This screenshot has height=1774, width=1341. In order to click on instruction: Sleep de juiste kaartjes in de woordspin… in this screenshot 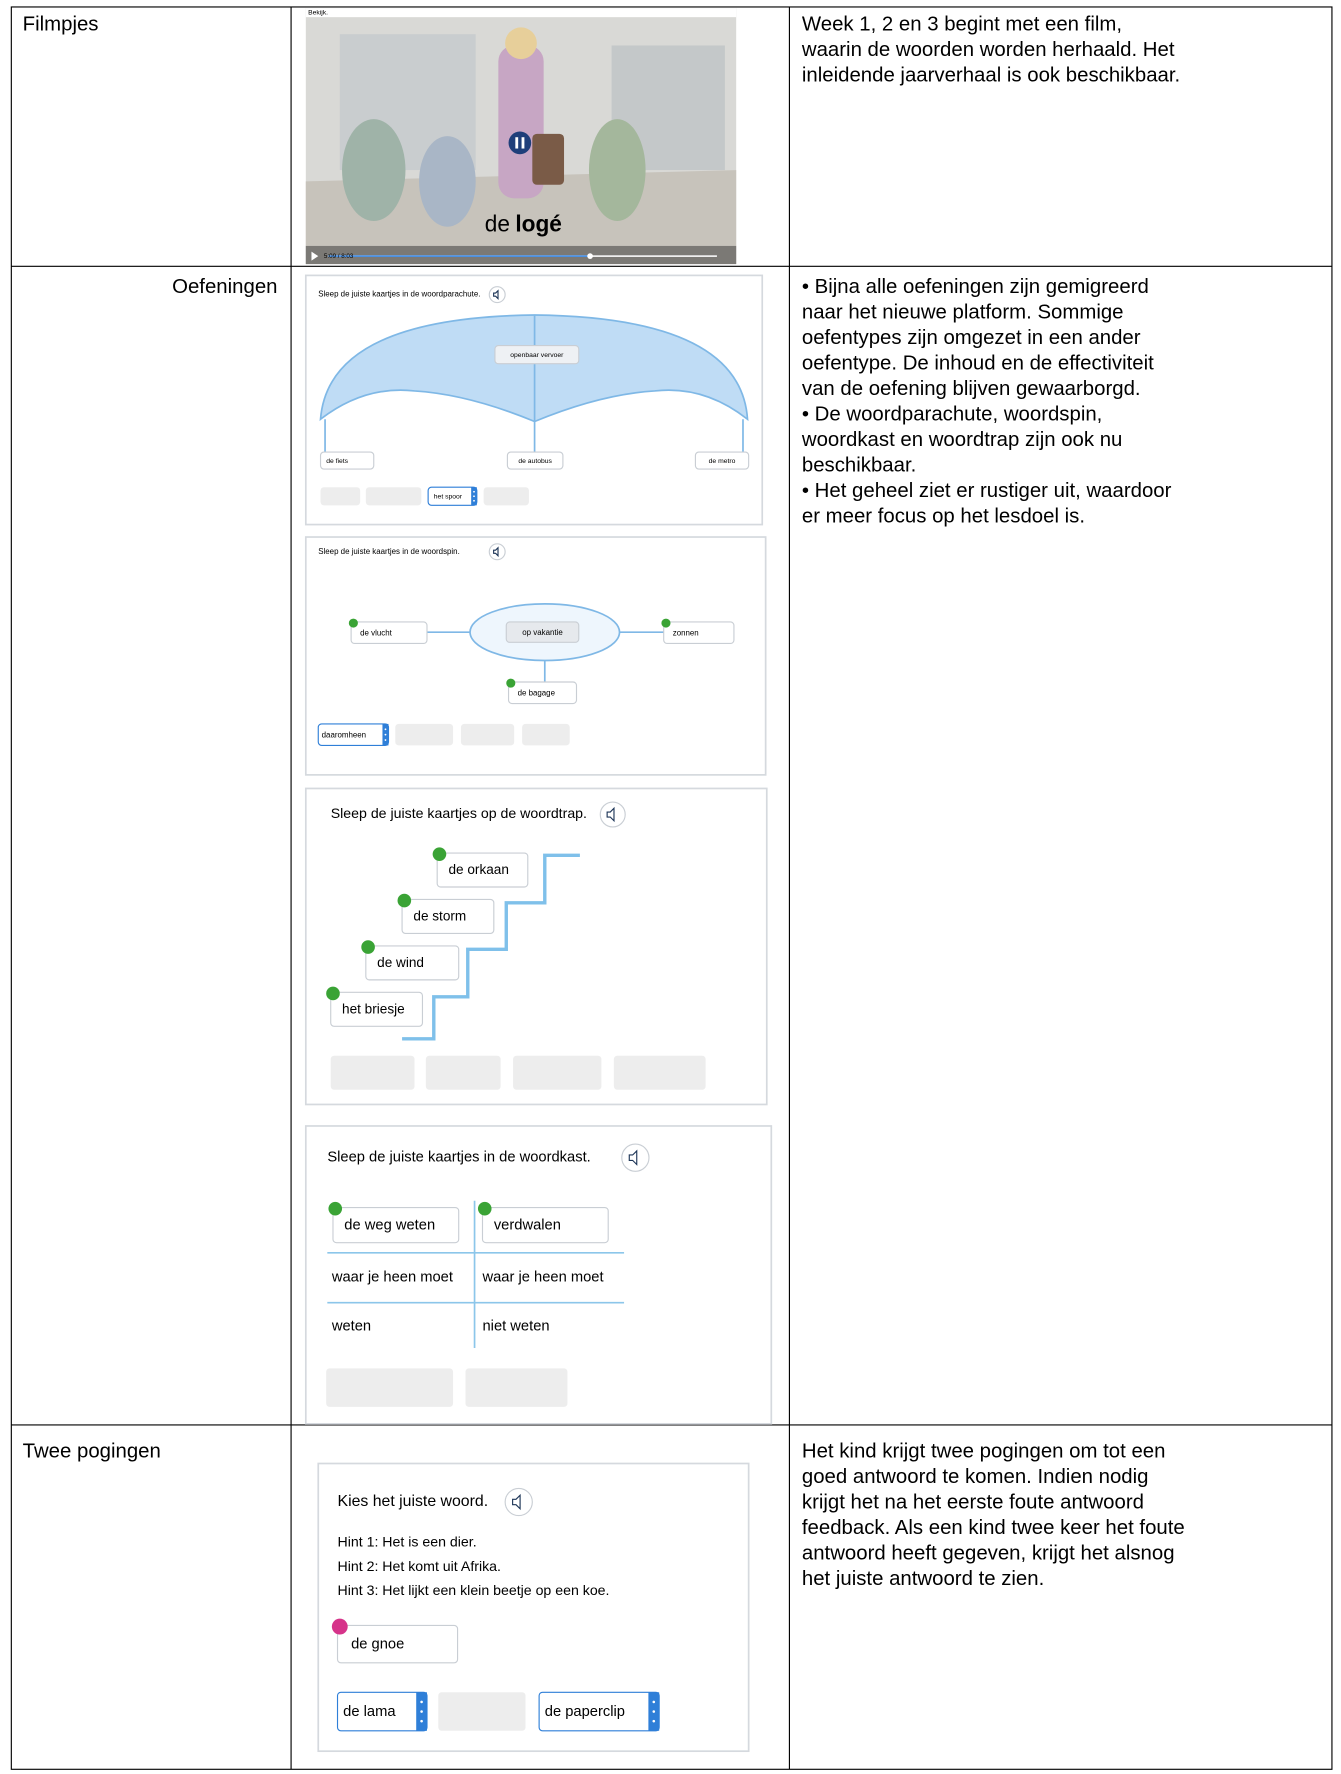, I will do `click(389, 551)`.